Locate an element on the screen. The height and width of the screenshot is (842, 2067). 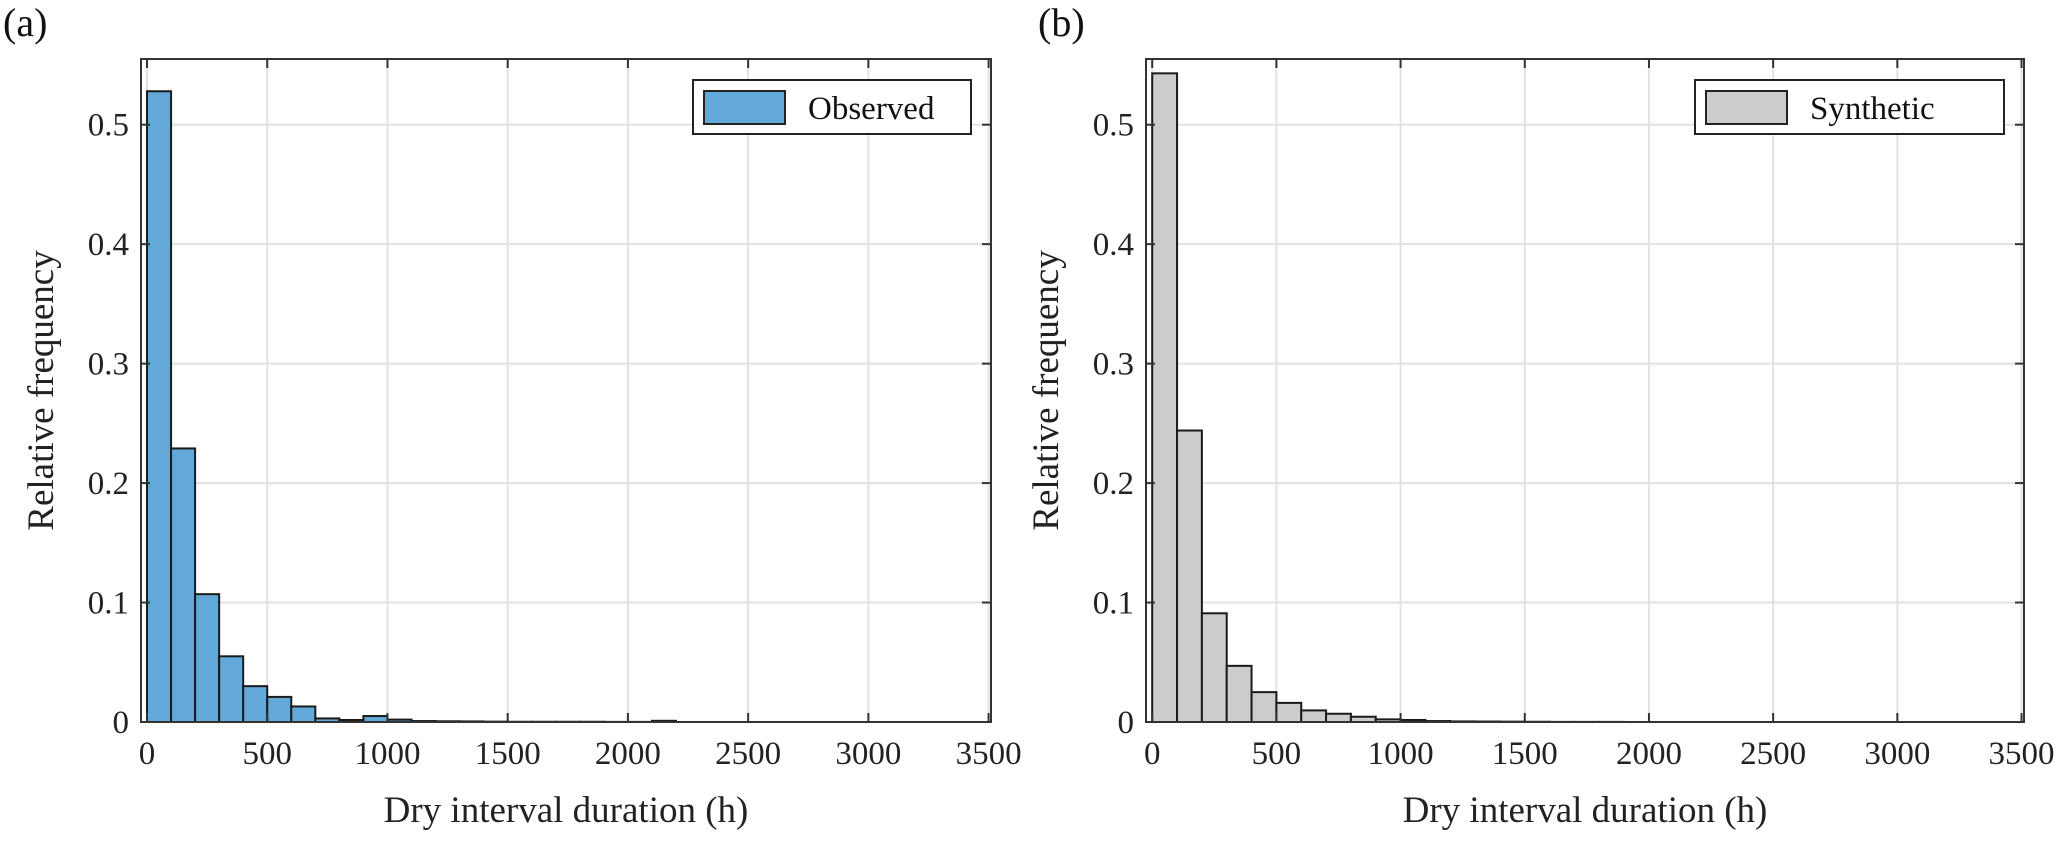
legend-label: Observed is located at coordinates (871, 109).